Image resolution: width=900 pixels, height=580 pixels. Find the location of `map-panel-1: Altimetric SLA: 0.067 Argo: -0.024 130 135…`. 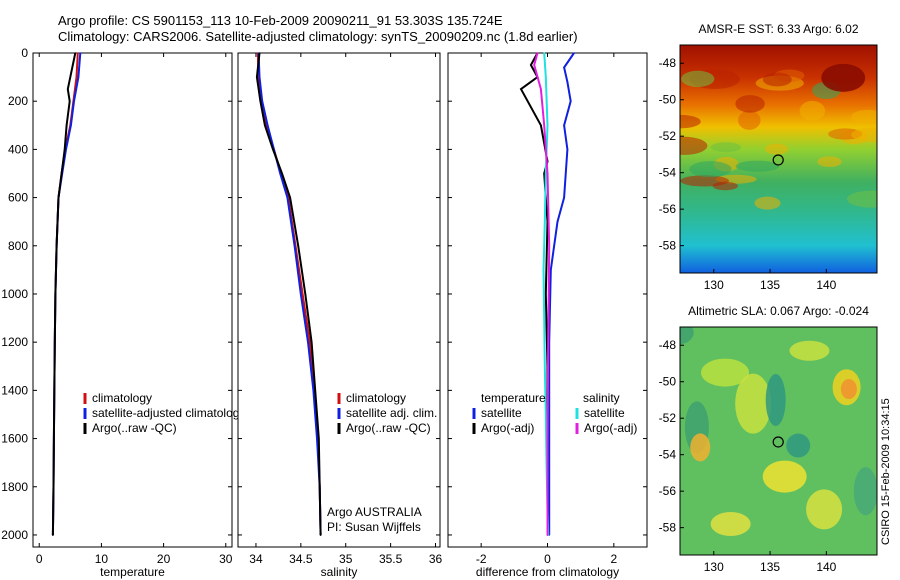

map-panel-1: Altimetric SLA: 0.067 Argo: -0.024 130 135… is located at coordinates (768, 439).